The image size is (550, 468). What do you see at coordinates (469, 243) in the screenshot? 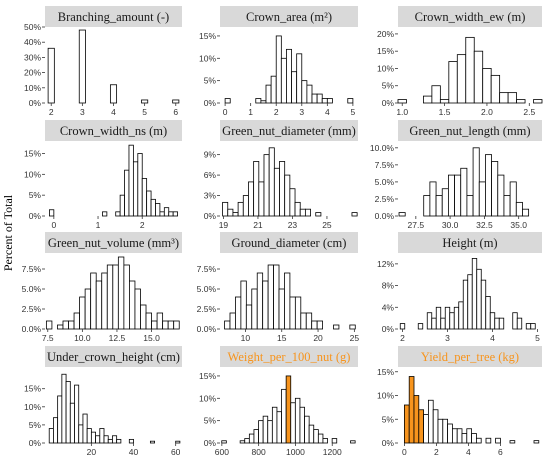
I see `panel-title: Height (m)` at bounding box center [469, 243].